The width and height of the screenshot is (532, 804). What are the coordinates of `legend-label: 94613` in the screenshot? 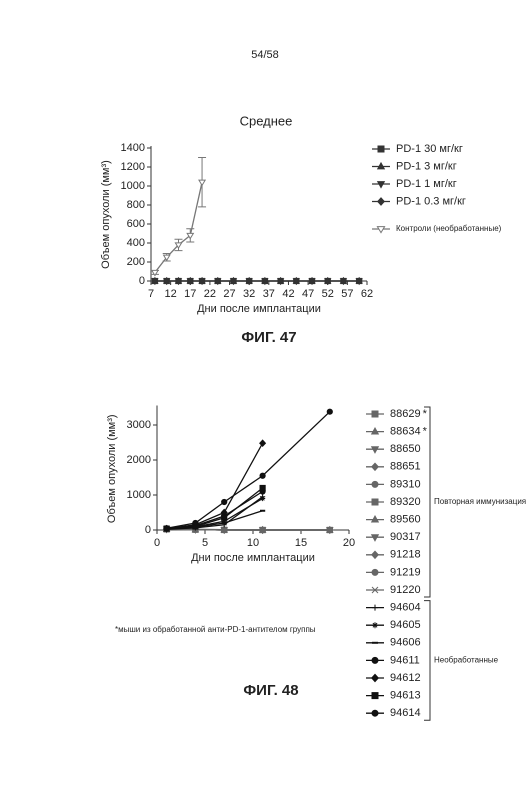 It's located at (405, 696).